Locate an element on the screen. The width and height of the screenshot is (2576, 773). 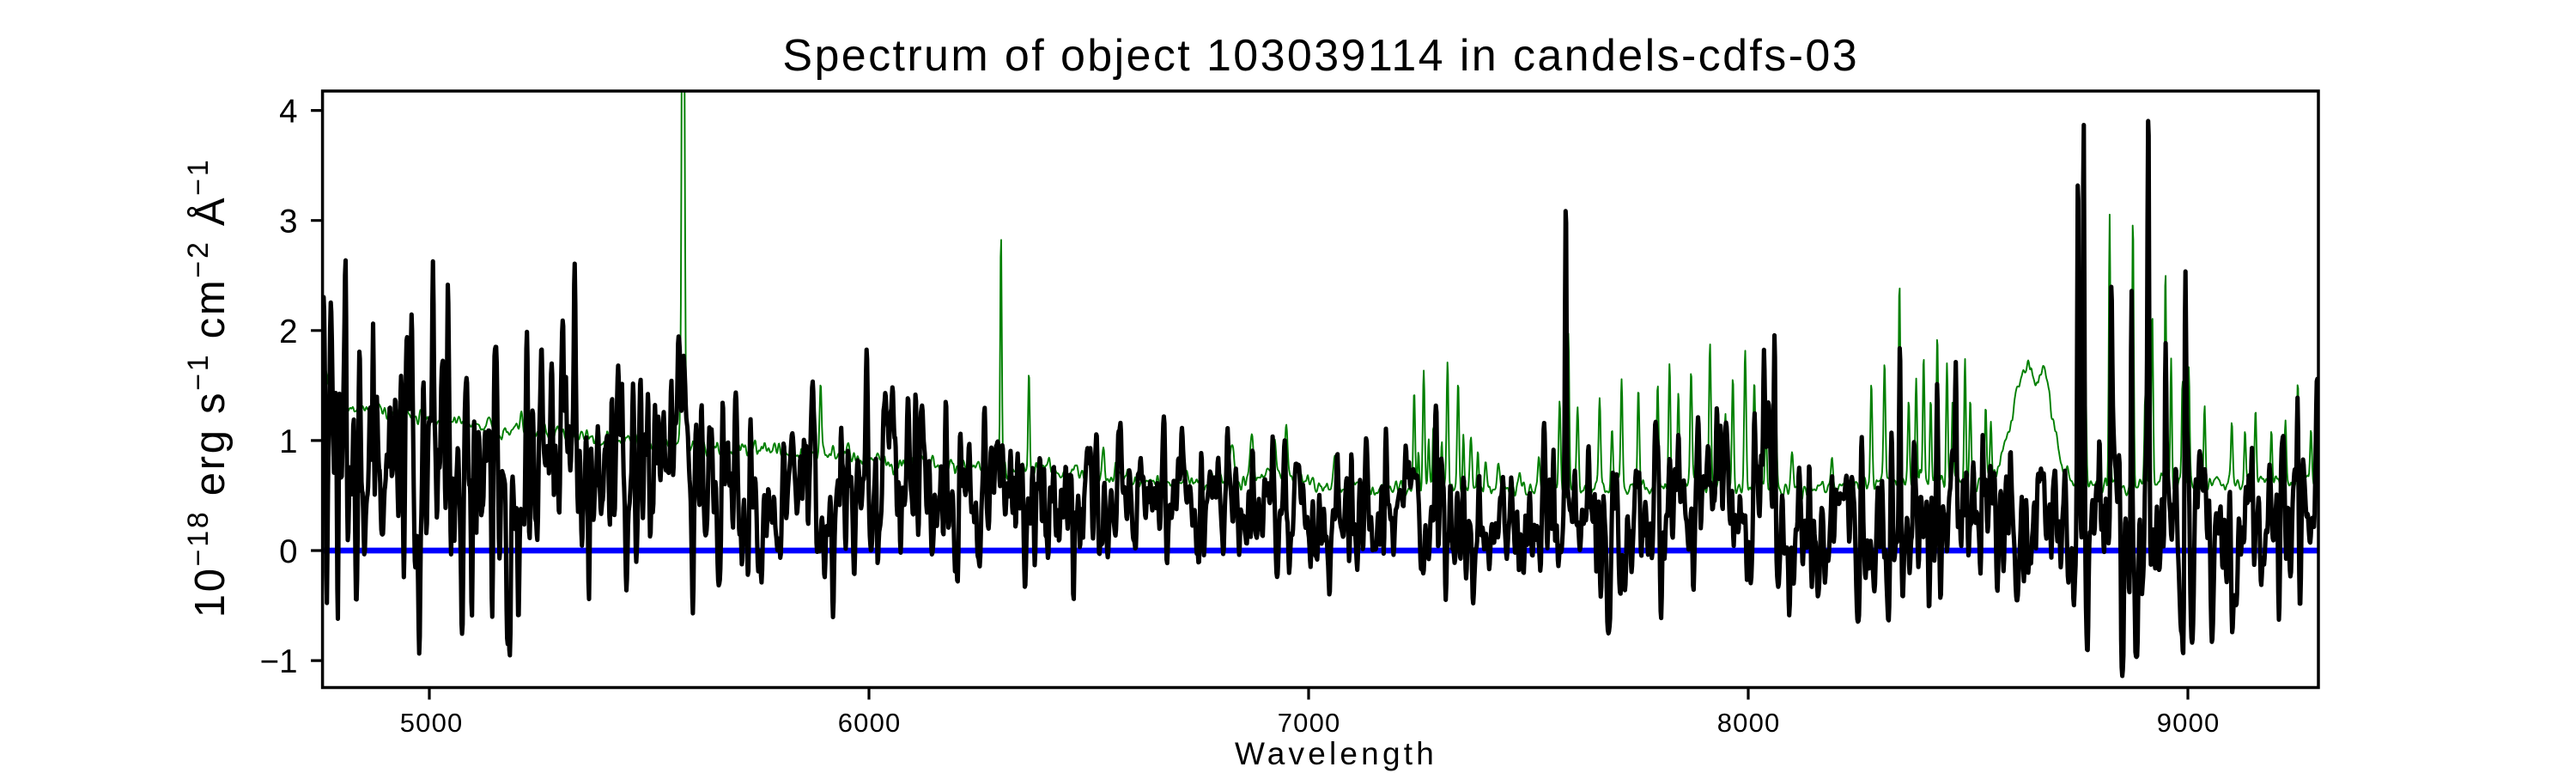
svg-text: 2 is located at coordinates (288, 331).